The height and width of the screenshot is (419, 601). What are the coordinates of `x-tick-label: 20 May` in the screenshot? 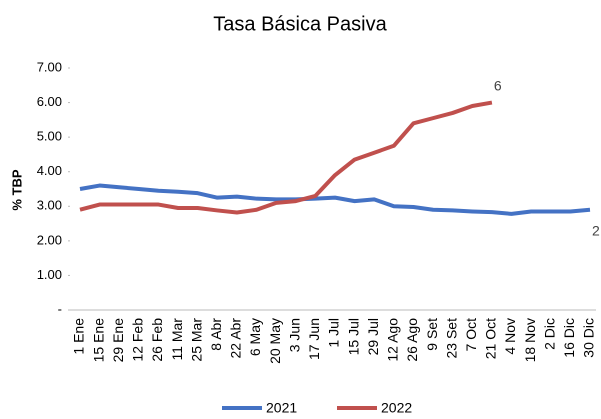 It's located at (275, 341).